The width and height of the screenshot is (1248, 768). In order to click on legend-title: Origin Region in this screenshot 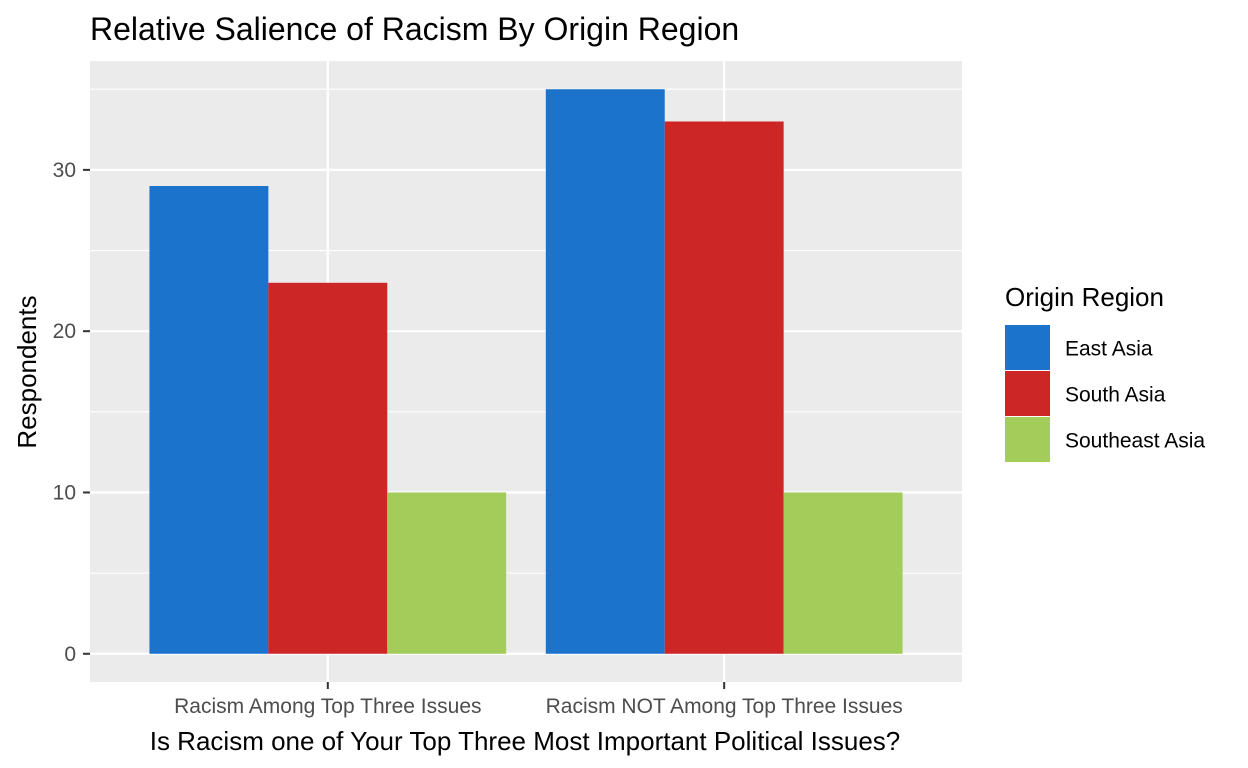, I will do `click(1084, 297)`.